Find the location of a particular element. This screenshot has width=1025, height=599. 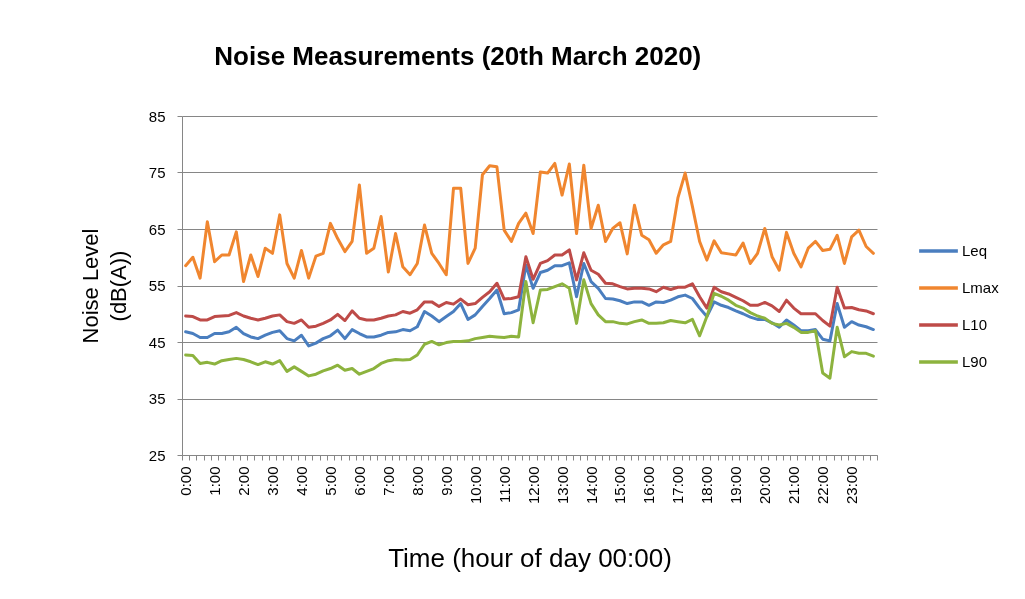

y-tick-label: 45 is located at coordinates (157, 342).